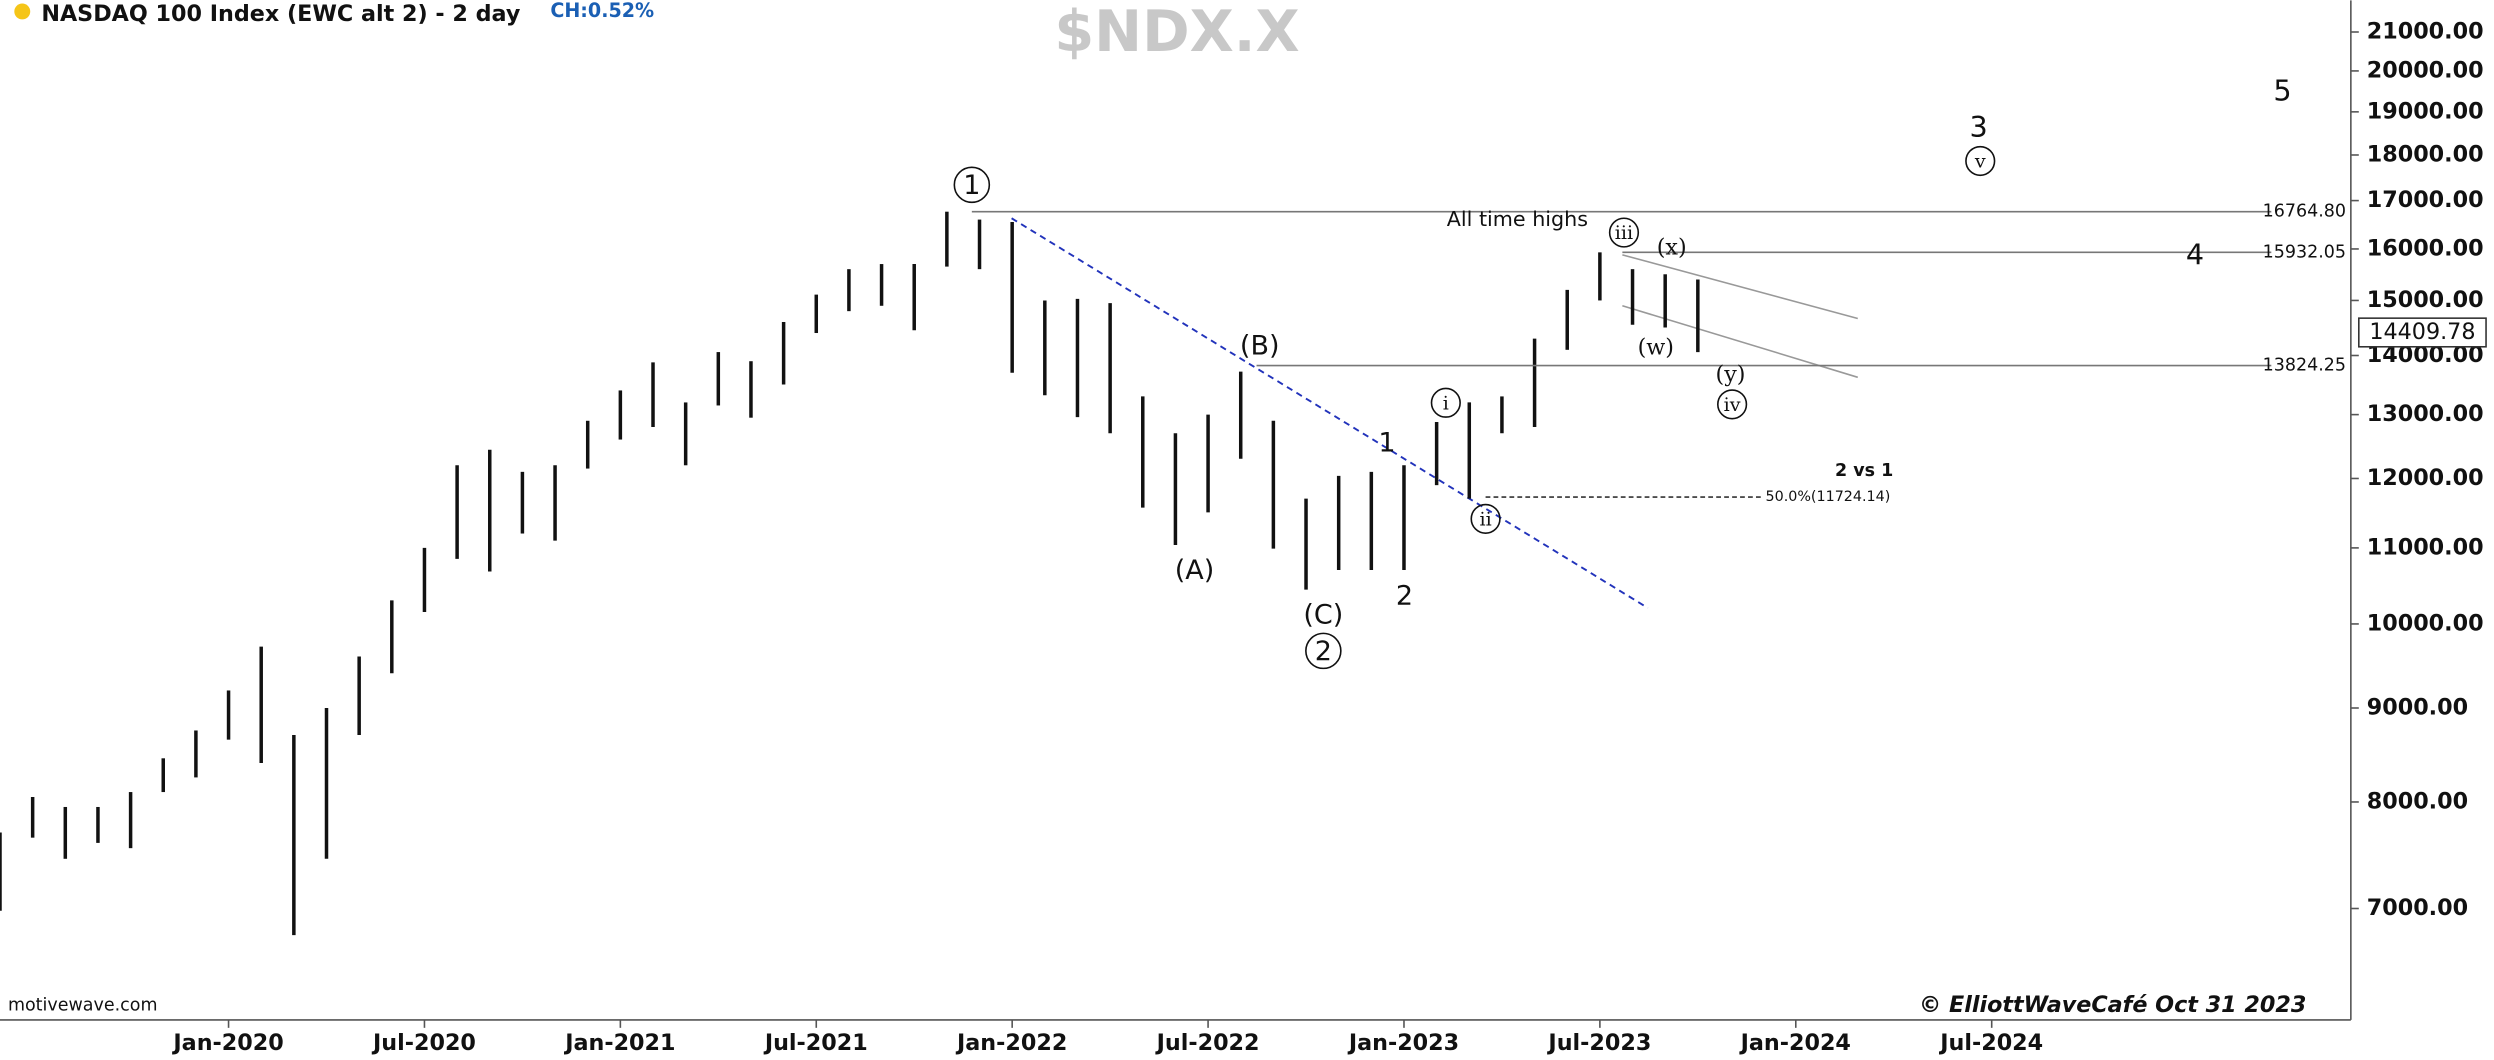 The height and width of the screenshot is (1060, 2494). What do you see at coordinates (2425, 200) in the screenshot?
I see `y-tick-label: 17000.00` at bounding box center [2425, 200].